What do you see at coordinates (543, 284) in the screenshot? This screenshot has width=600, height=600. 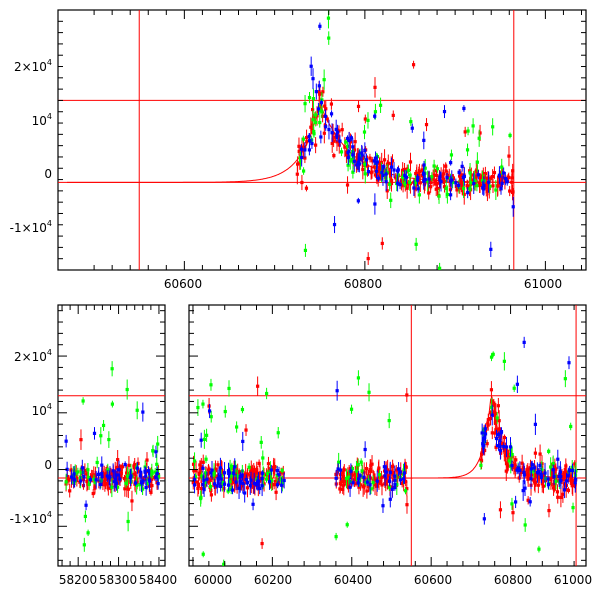 I see `top-xtick-label-61000: 61000` at bounding box center [543, 284].